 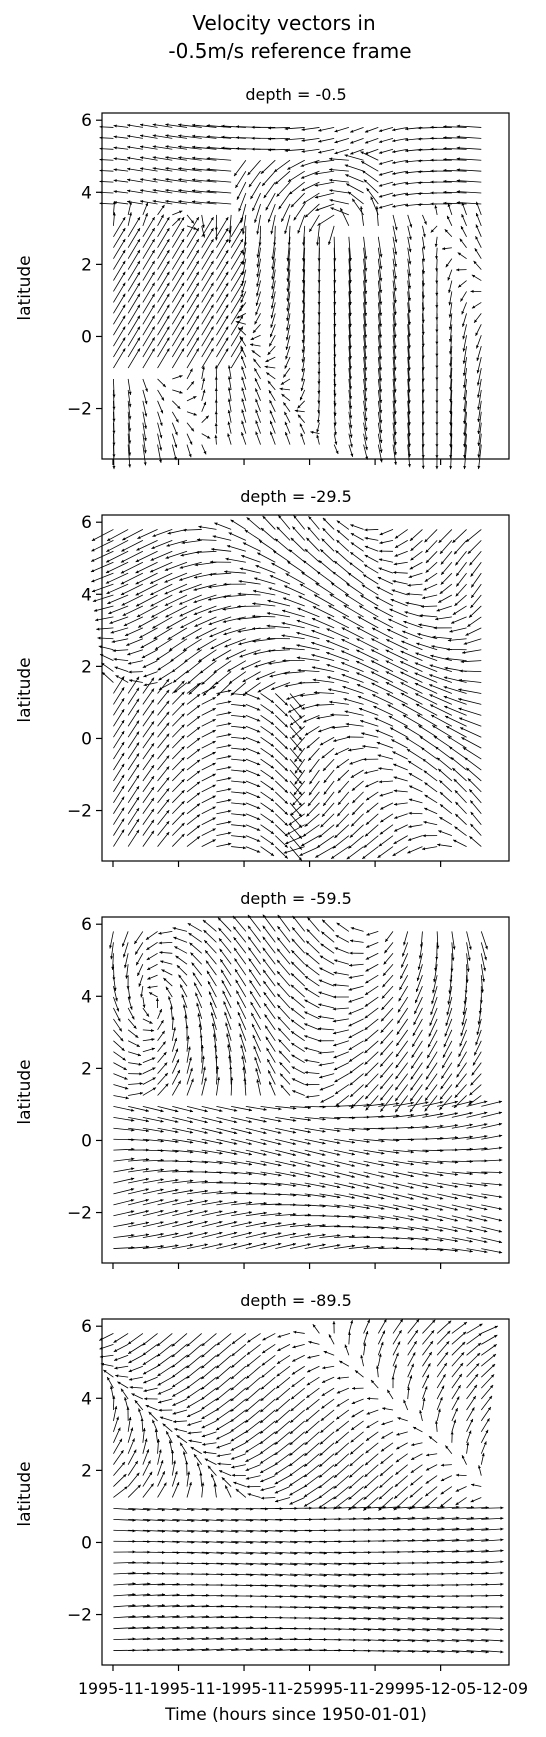 I want to click on x-ticks, so click(x=277, y=1668).